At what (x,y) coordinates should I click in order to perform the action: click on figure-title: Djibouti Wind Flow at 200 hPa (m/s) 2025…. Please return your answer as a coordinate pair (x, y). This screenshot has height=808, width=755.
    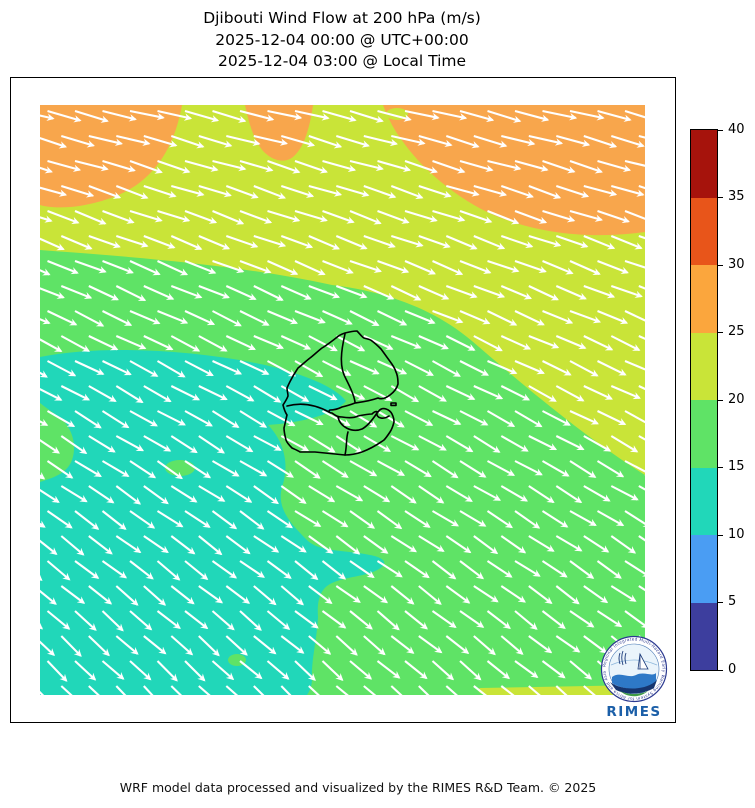
    Looking at the image, I should click on (342, 40).